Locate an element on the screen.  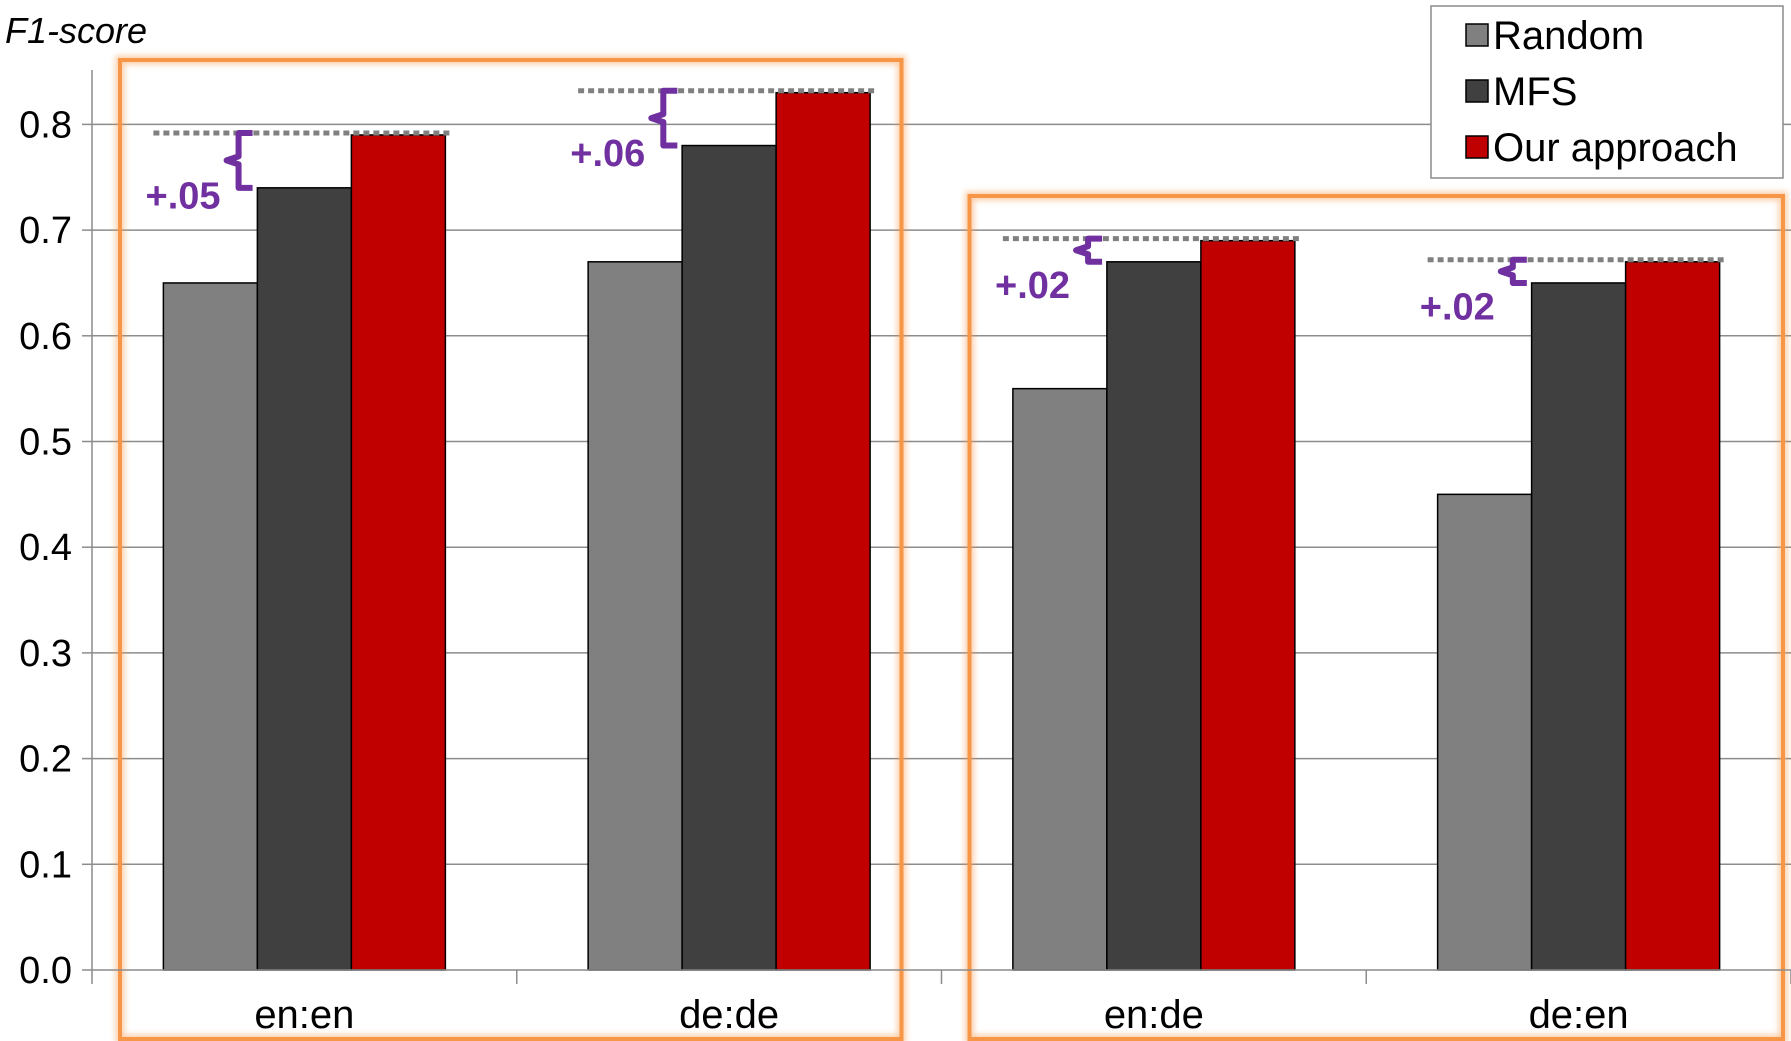
legend-label: Random is located at coordinates (1568, 36).